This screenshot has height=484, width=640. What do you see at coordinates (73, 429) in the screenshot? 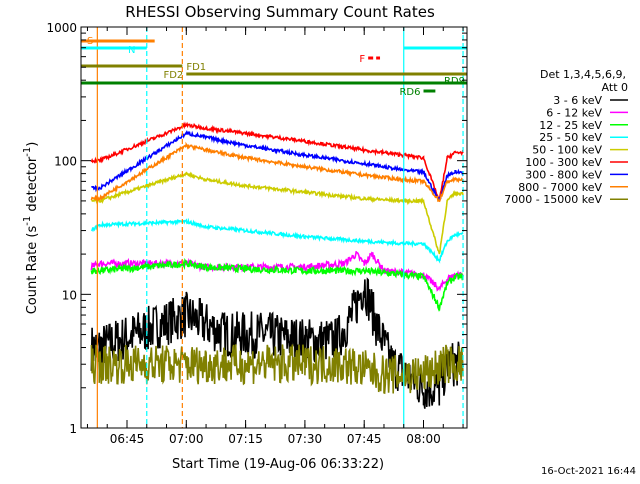
I see `y-tick-label: 1` at bounding box center [73, 429].